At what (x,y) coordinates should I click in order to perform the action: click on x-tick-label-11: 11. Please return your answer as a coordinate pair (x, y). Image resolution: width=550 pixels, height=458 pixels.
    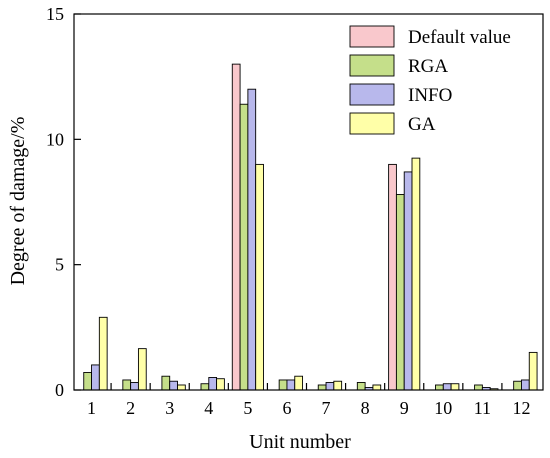
    Looking at the image, I should click on (482, 408).